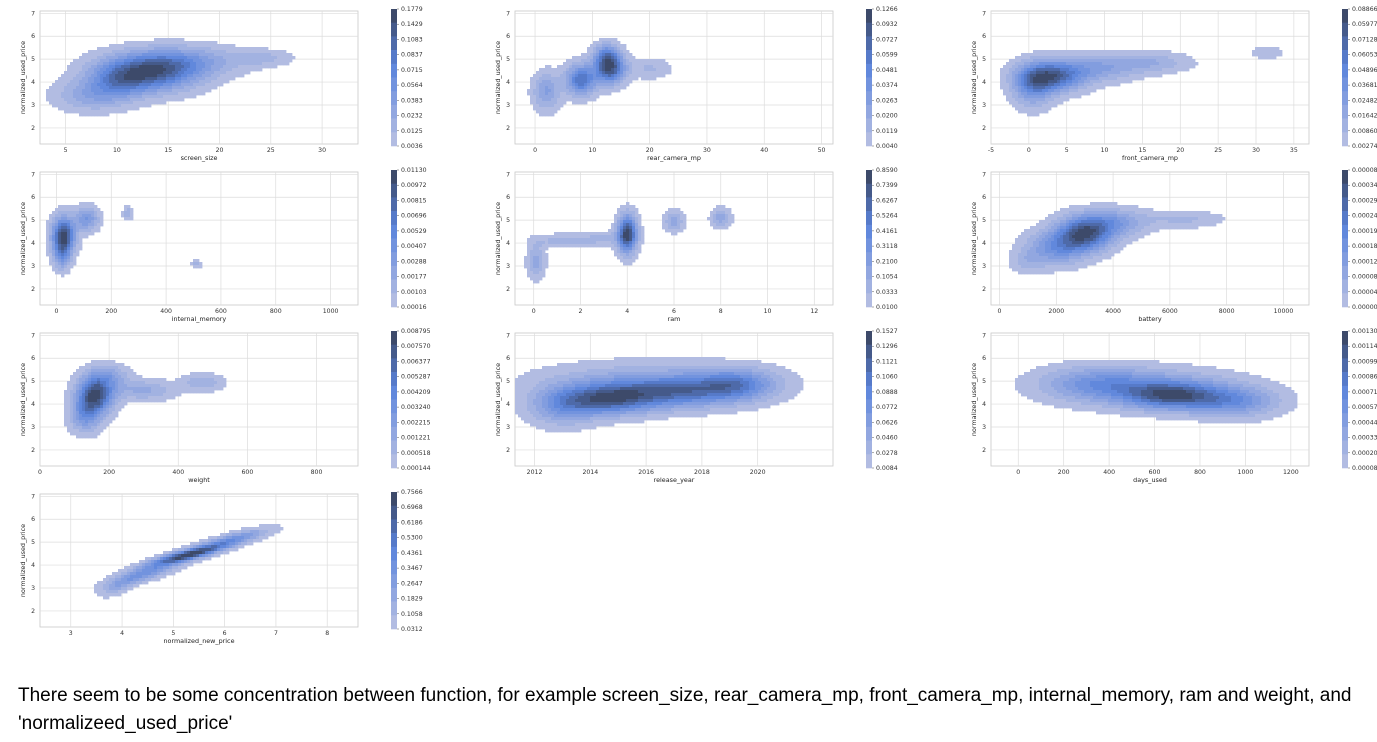 Image resolution: width=1377 pixels, height=742 pixels. Describe the element at coordinates (869, 204) in the screenshot. I see `colorbar-segment` at that location.